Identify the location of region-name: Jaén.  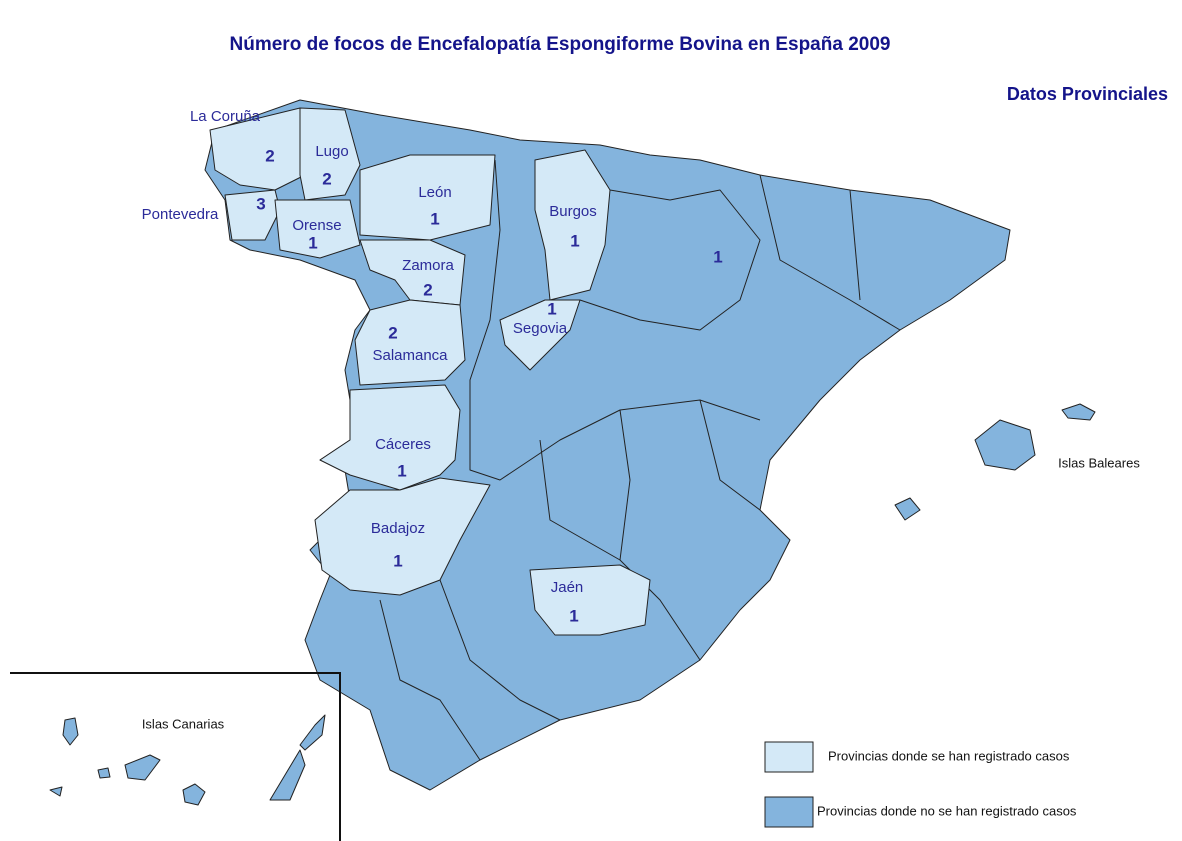
(567, 587).